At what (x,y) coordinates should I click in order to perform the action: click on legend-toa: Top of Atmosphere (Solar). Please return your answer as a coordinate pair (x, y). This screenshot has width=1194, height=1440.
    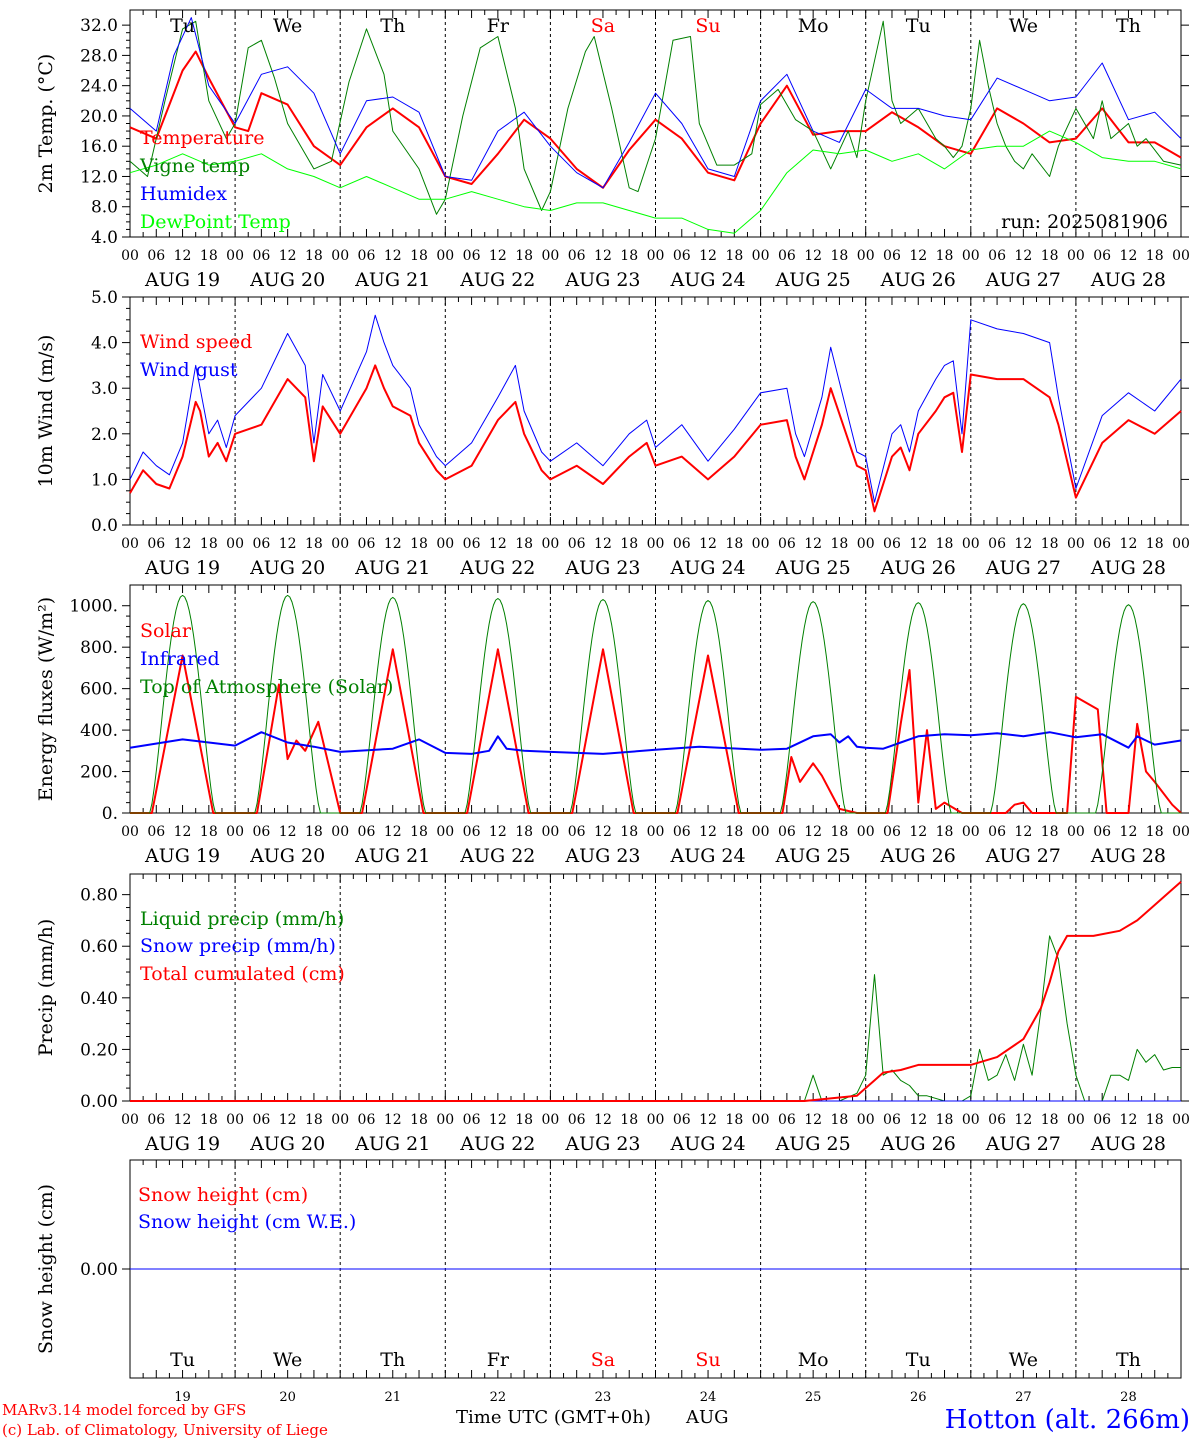
    Looking at the image, I should click on (266, 687).